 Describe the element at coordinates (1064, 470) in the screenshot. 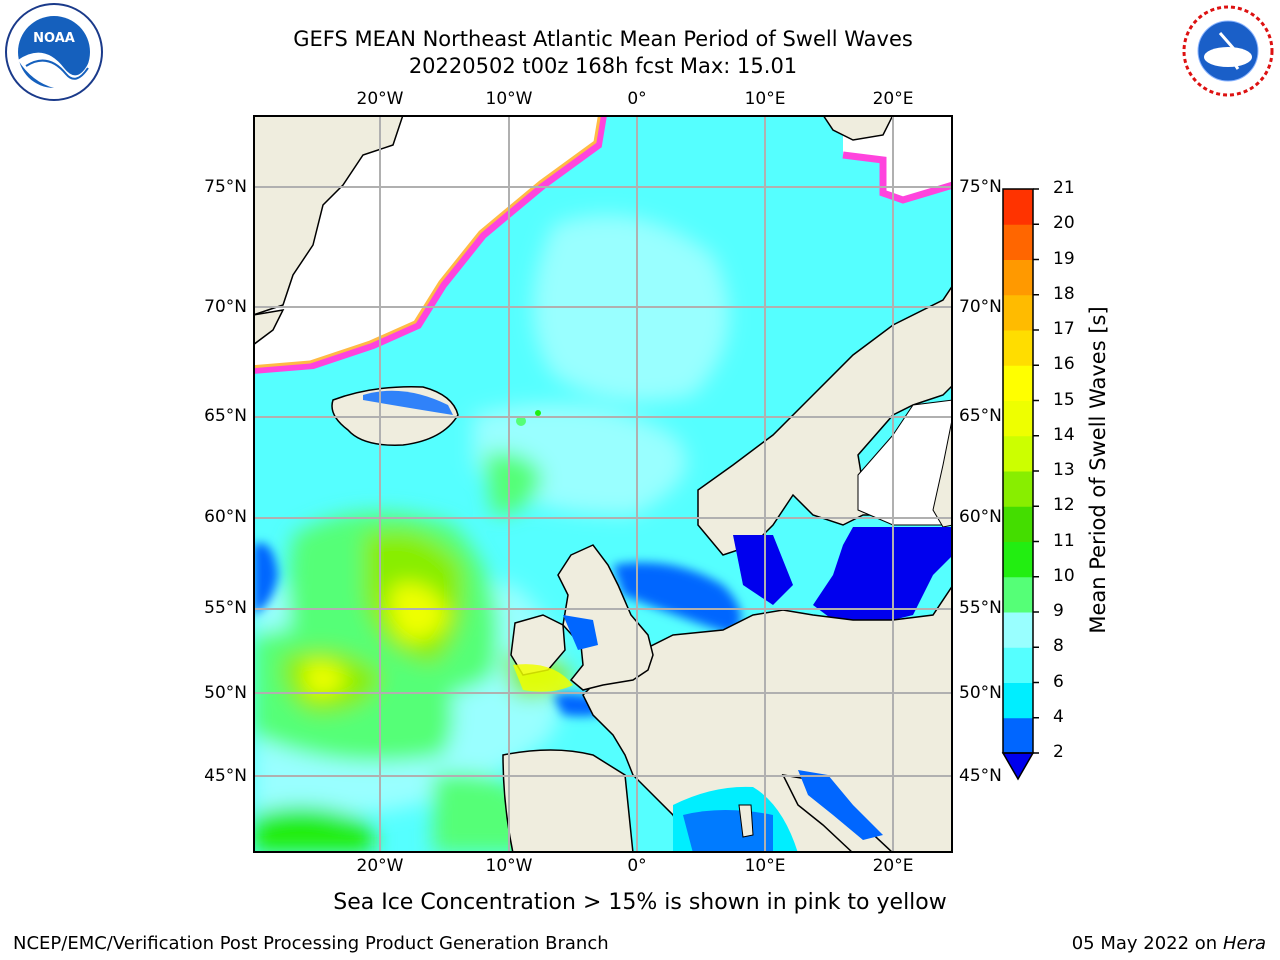

I see `colorbar-tick-label: 13` at that location.